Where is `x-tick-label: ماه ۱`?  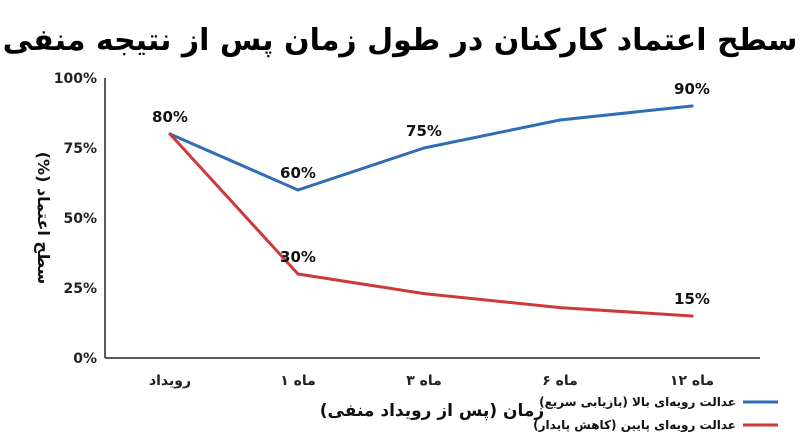
x-tick-label: ماه ۱ is located at coordinates (298, 381).